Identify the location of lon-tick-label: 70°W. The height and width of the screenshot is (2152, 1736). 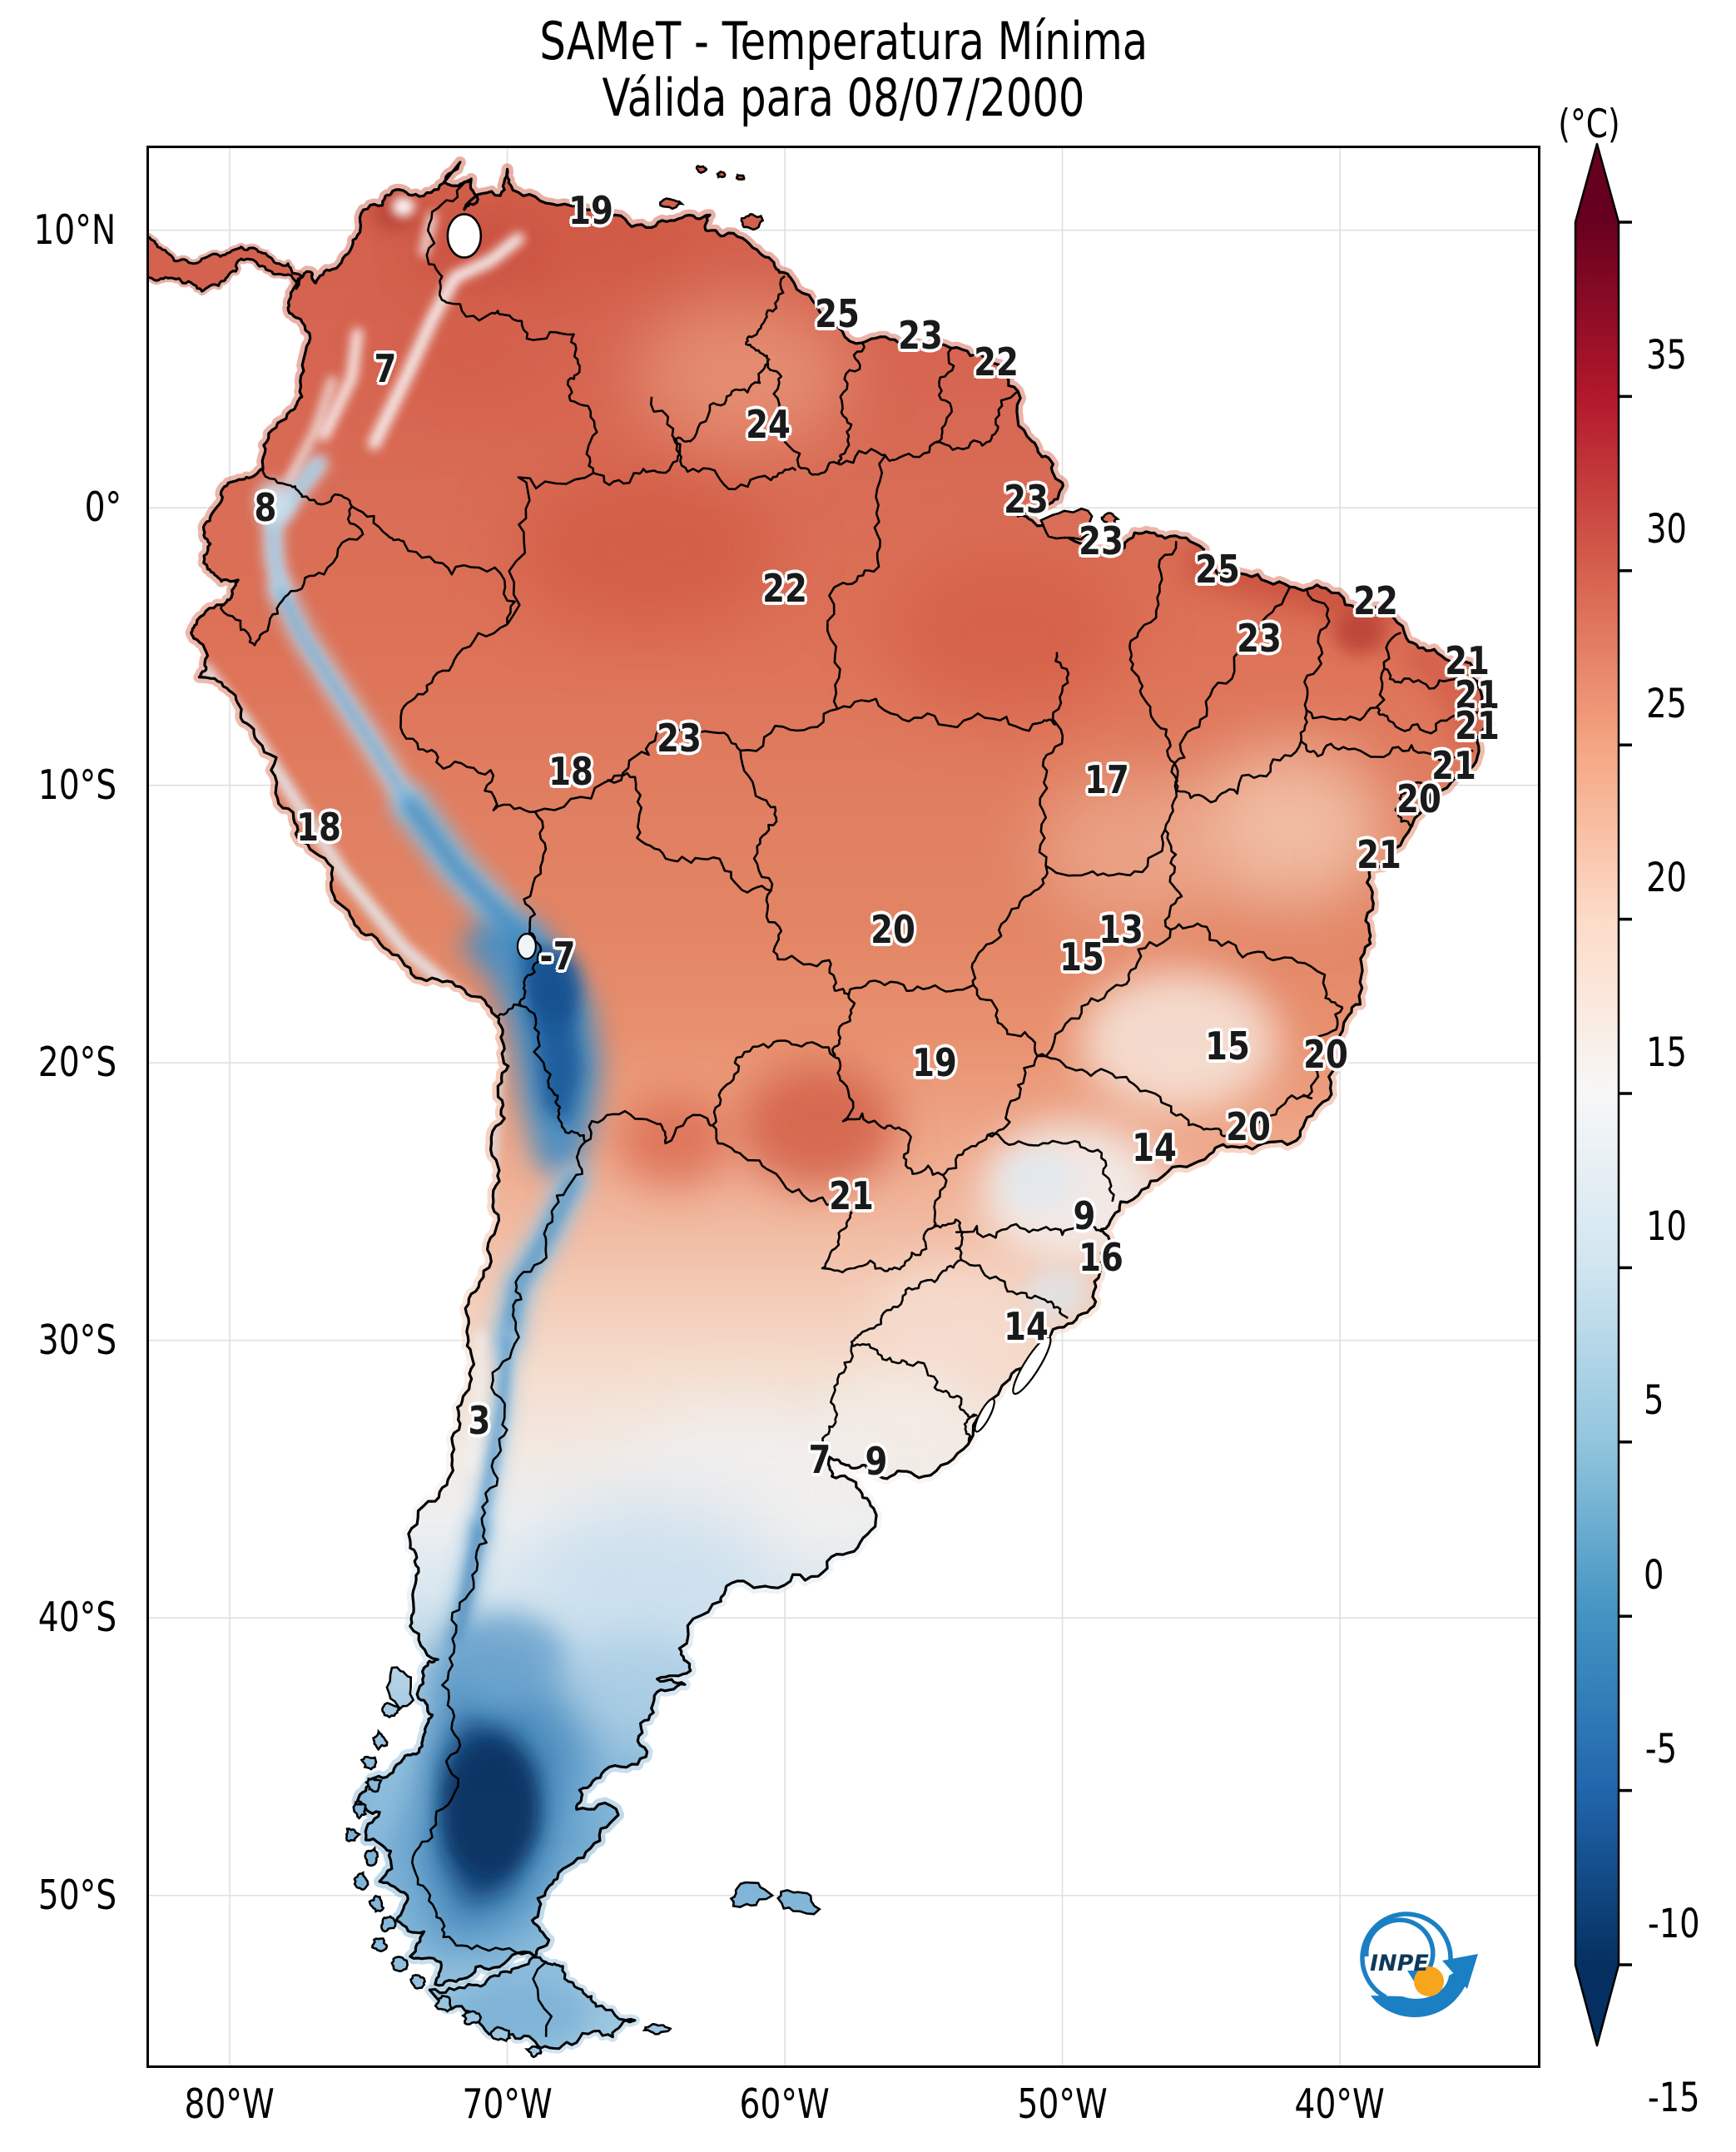
(508, 2104).